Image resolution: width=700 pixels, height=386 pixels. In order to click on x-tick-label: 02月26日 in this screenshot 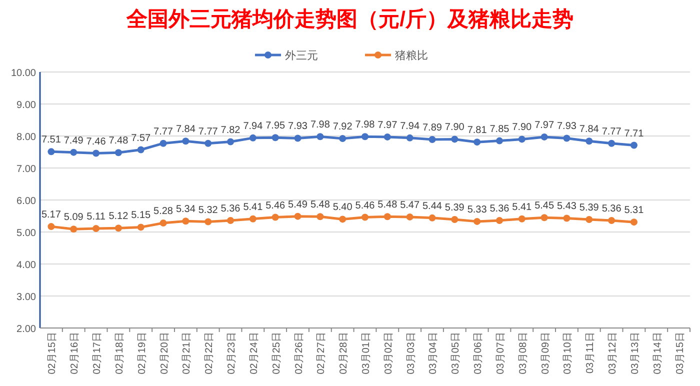, I will do `click(299, 353)`.